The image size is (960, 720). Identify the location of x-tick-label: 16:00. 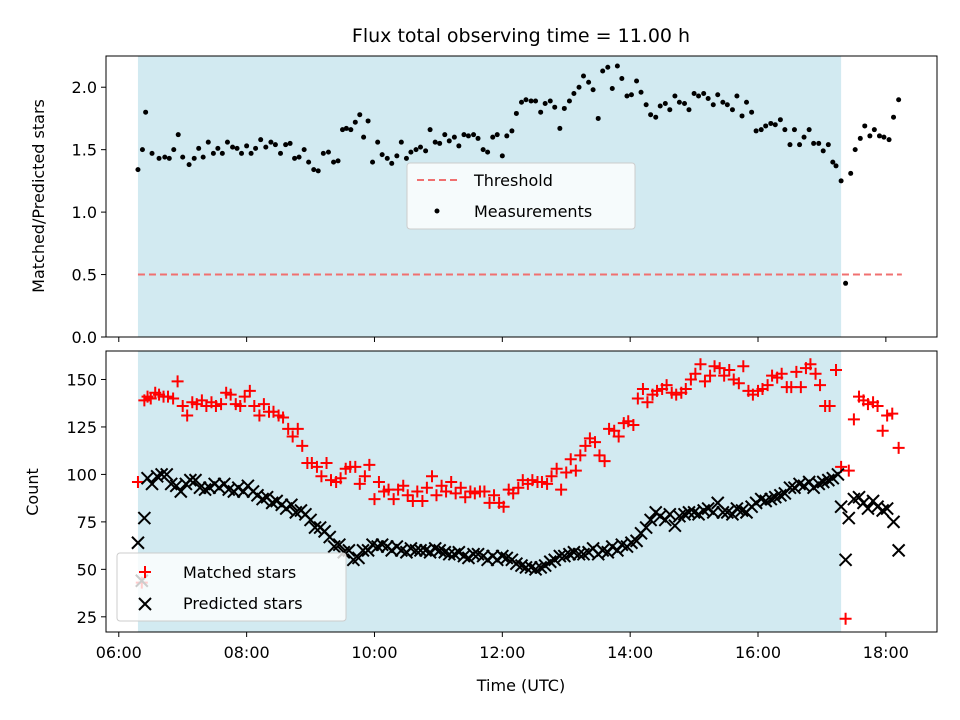
(758, 652).